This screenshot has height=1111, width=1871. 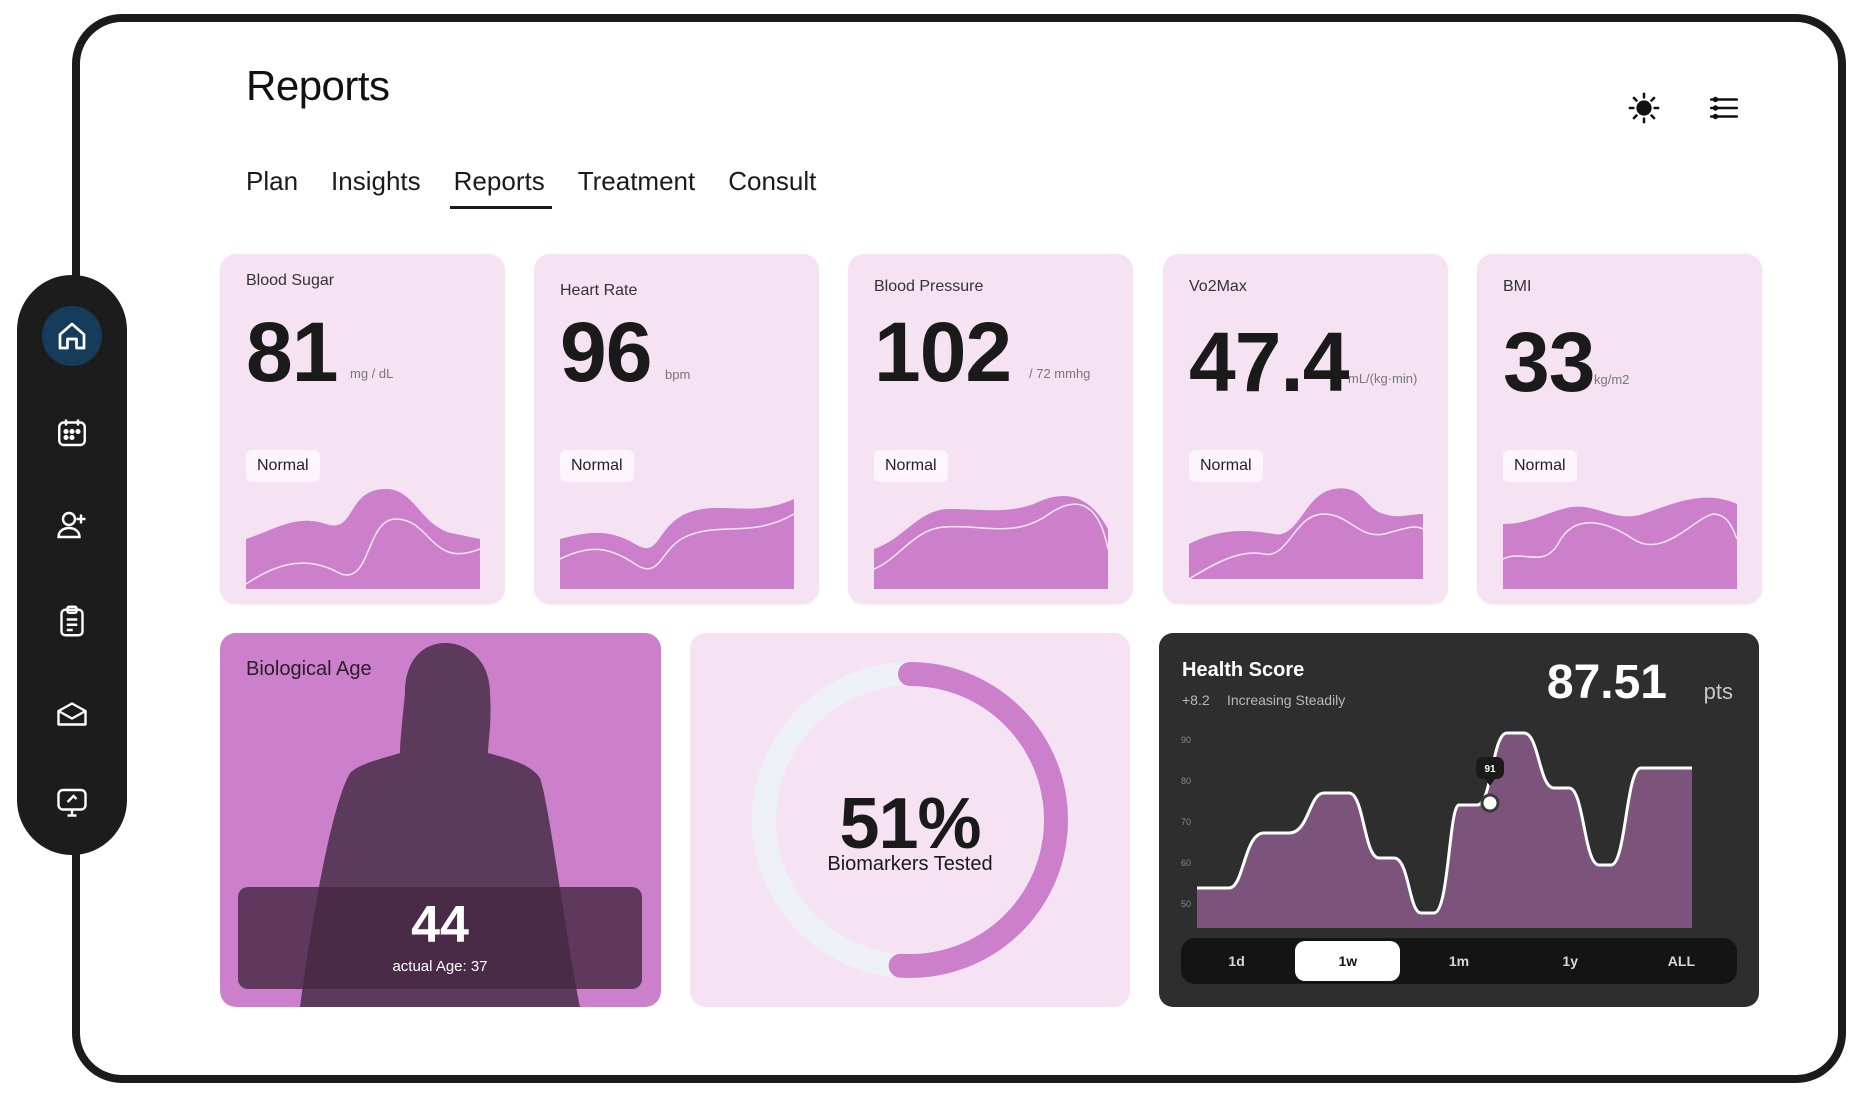 What do you see at coordinates (990, 429) in the screenshot?
I see `metric-card-blood-pressure: Blood Pressure 102 / 72 mmhg Normal` at bounding box center [990, 429].